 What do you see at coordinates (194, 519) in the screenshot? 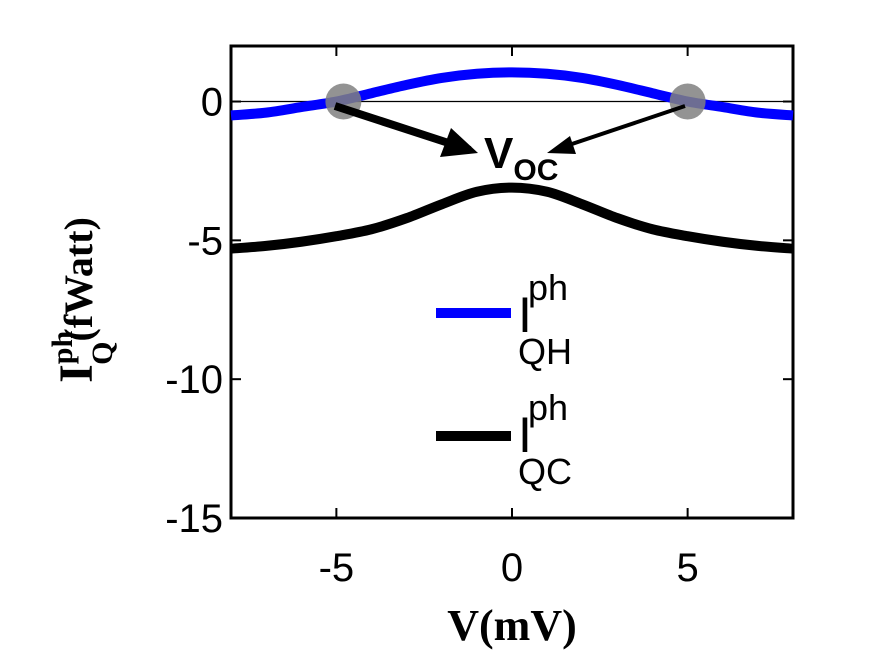
I see `y-tick-label: -15` at bounding box center [194, 519].